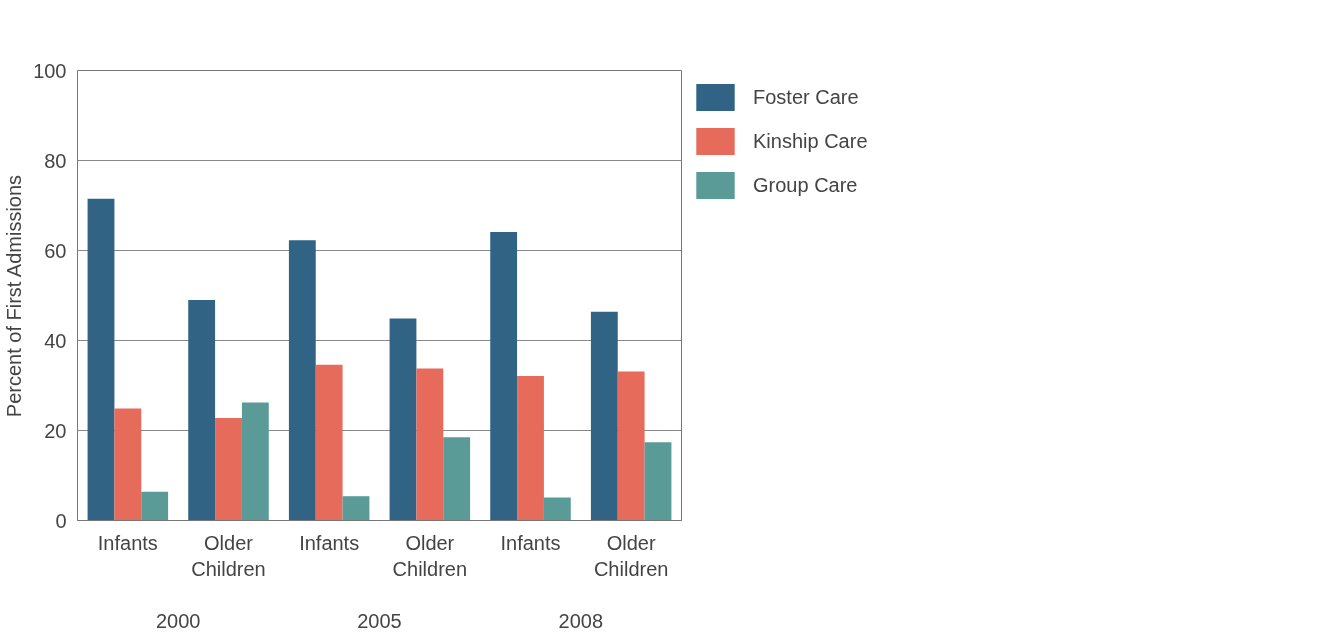 This screenshot has height=642, width=1340. What do you see at coordinates (14, 296) in the screenshot?
I see `y-axis-title: Percent of First Admissions` at bounding box center [14, 296].